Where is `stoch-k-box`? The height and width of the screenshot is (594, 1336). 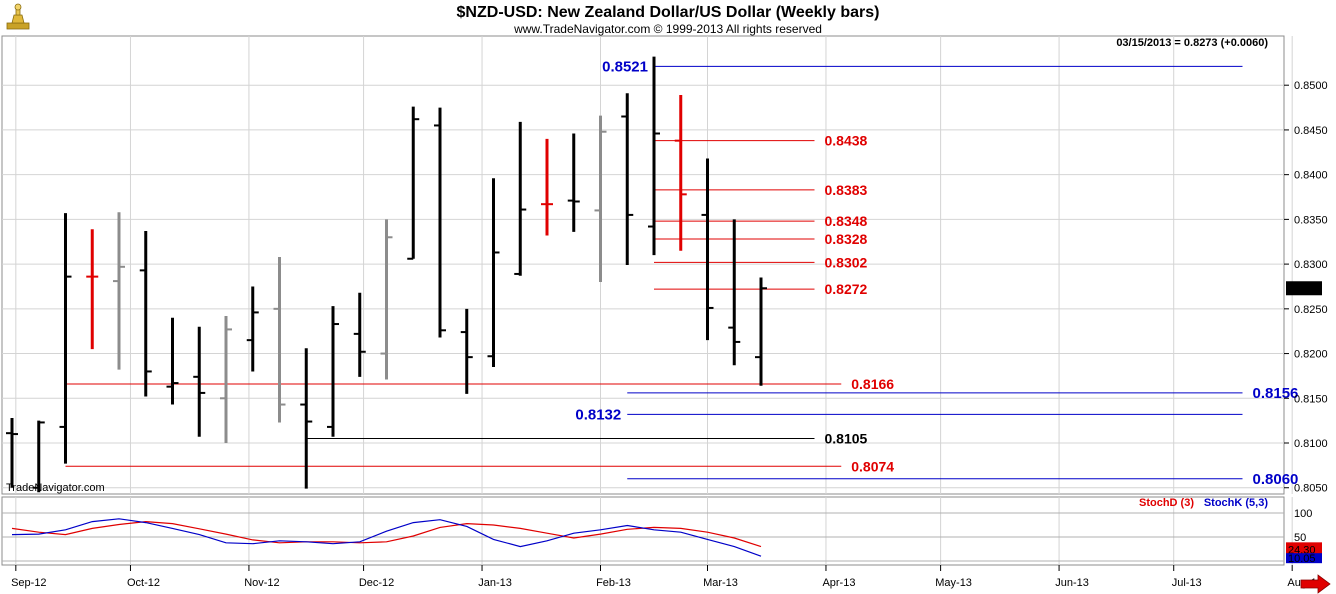
stoch-k-box is located at coordinates (1304, 558).